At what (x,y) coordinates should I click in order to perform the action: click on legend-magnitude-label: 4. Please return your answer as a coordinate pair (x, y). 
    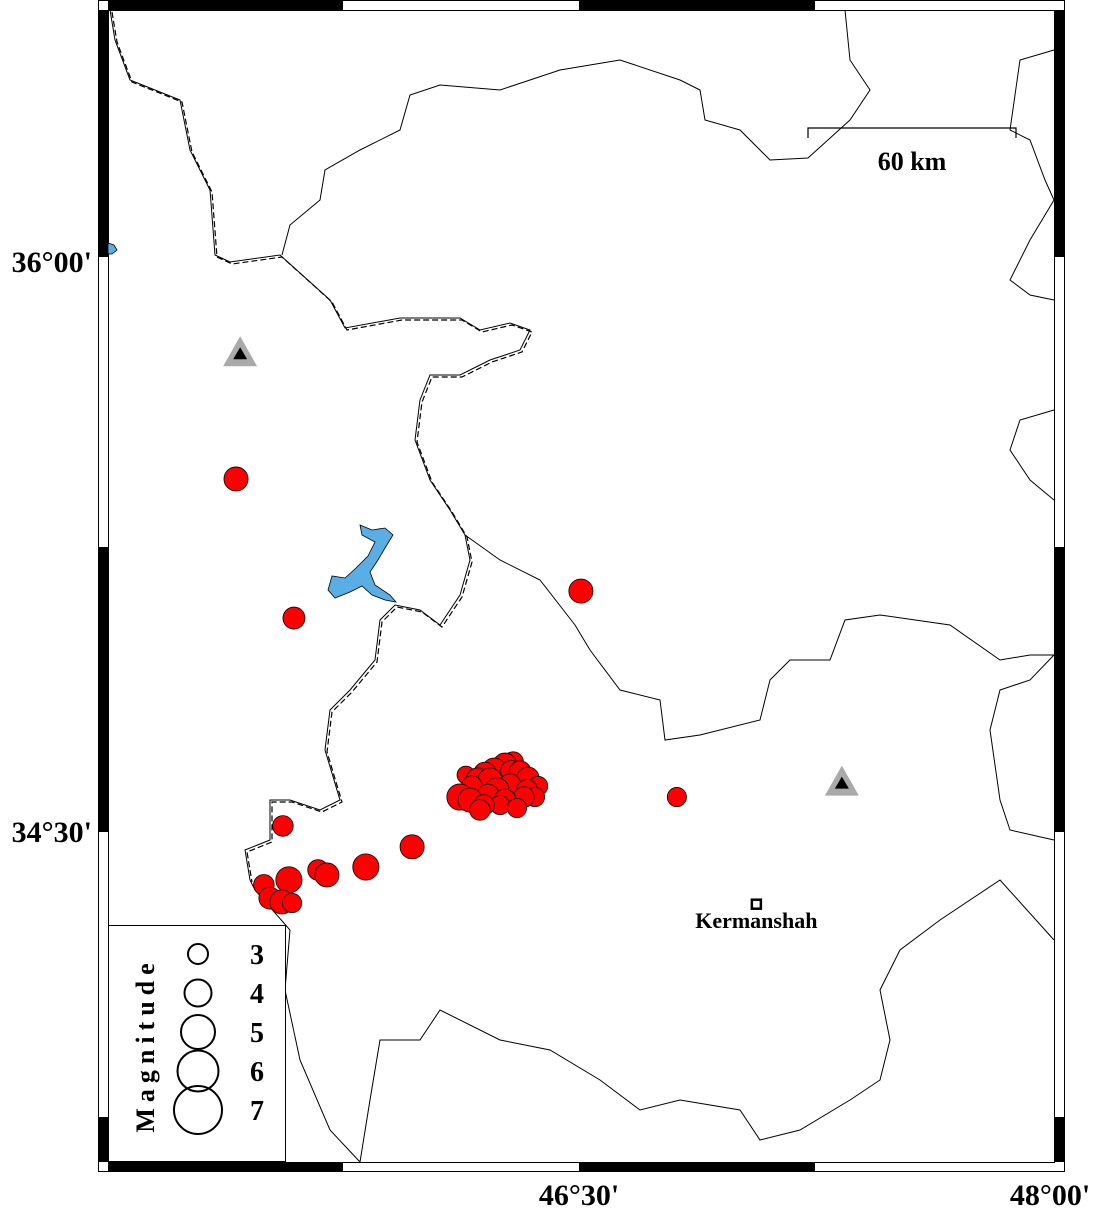
    Looking at the image, I should click on (257, 994).